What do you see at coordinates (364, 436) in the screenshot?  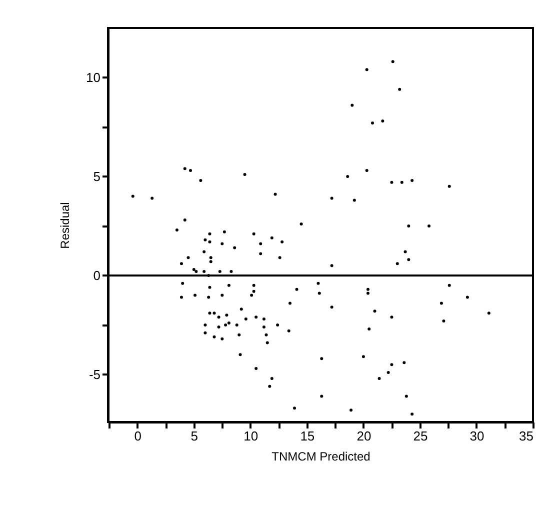 I see `x-tick-label: 20` at bounding box center [364, 436].